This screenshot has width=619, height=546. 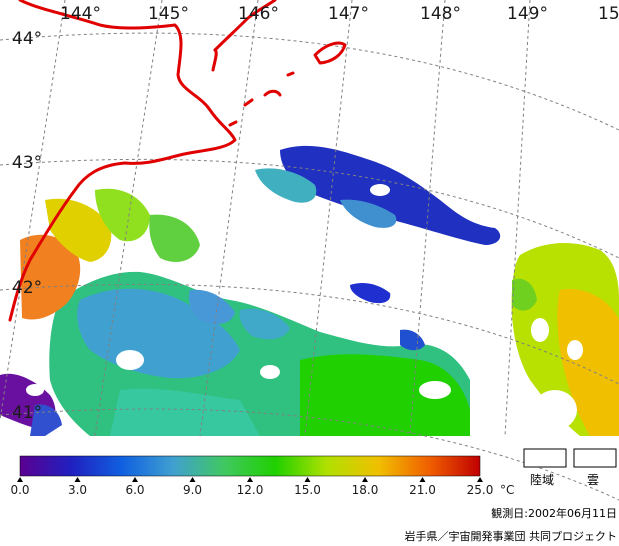 I want to click on tick-label: 12.0, so click(x=250, y=490).